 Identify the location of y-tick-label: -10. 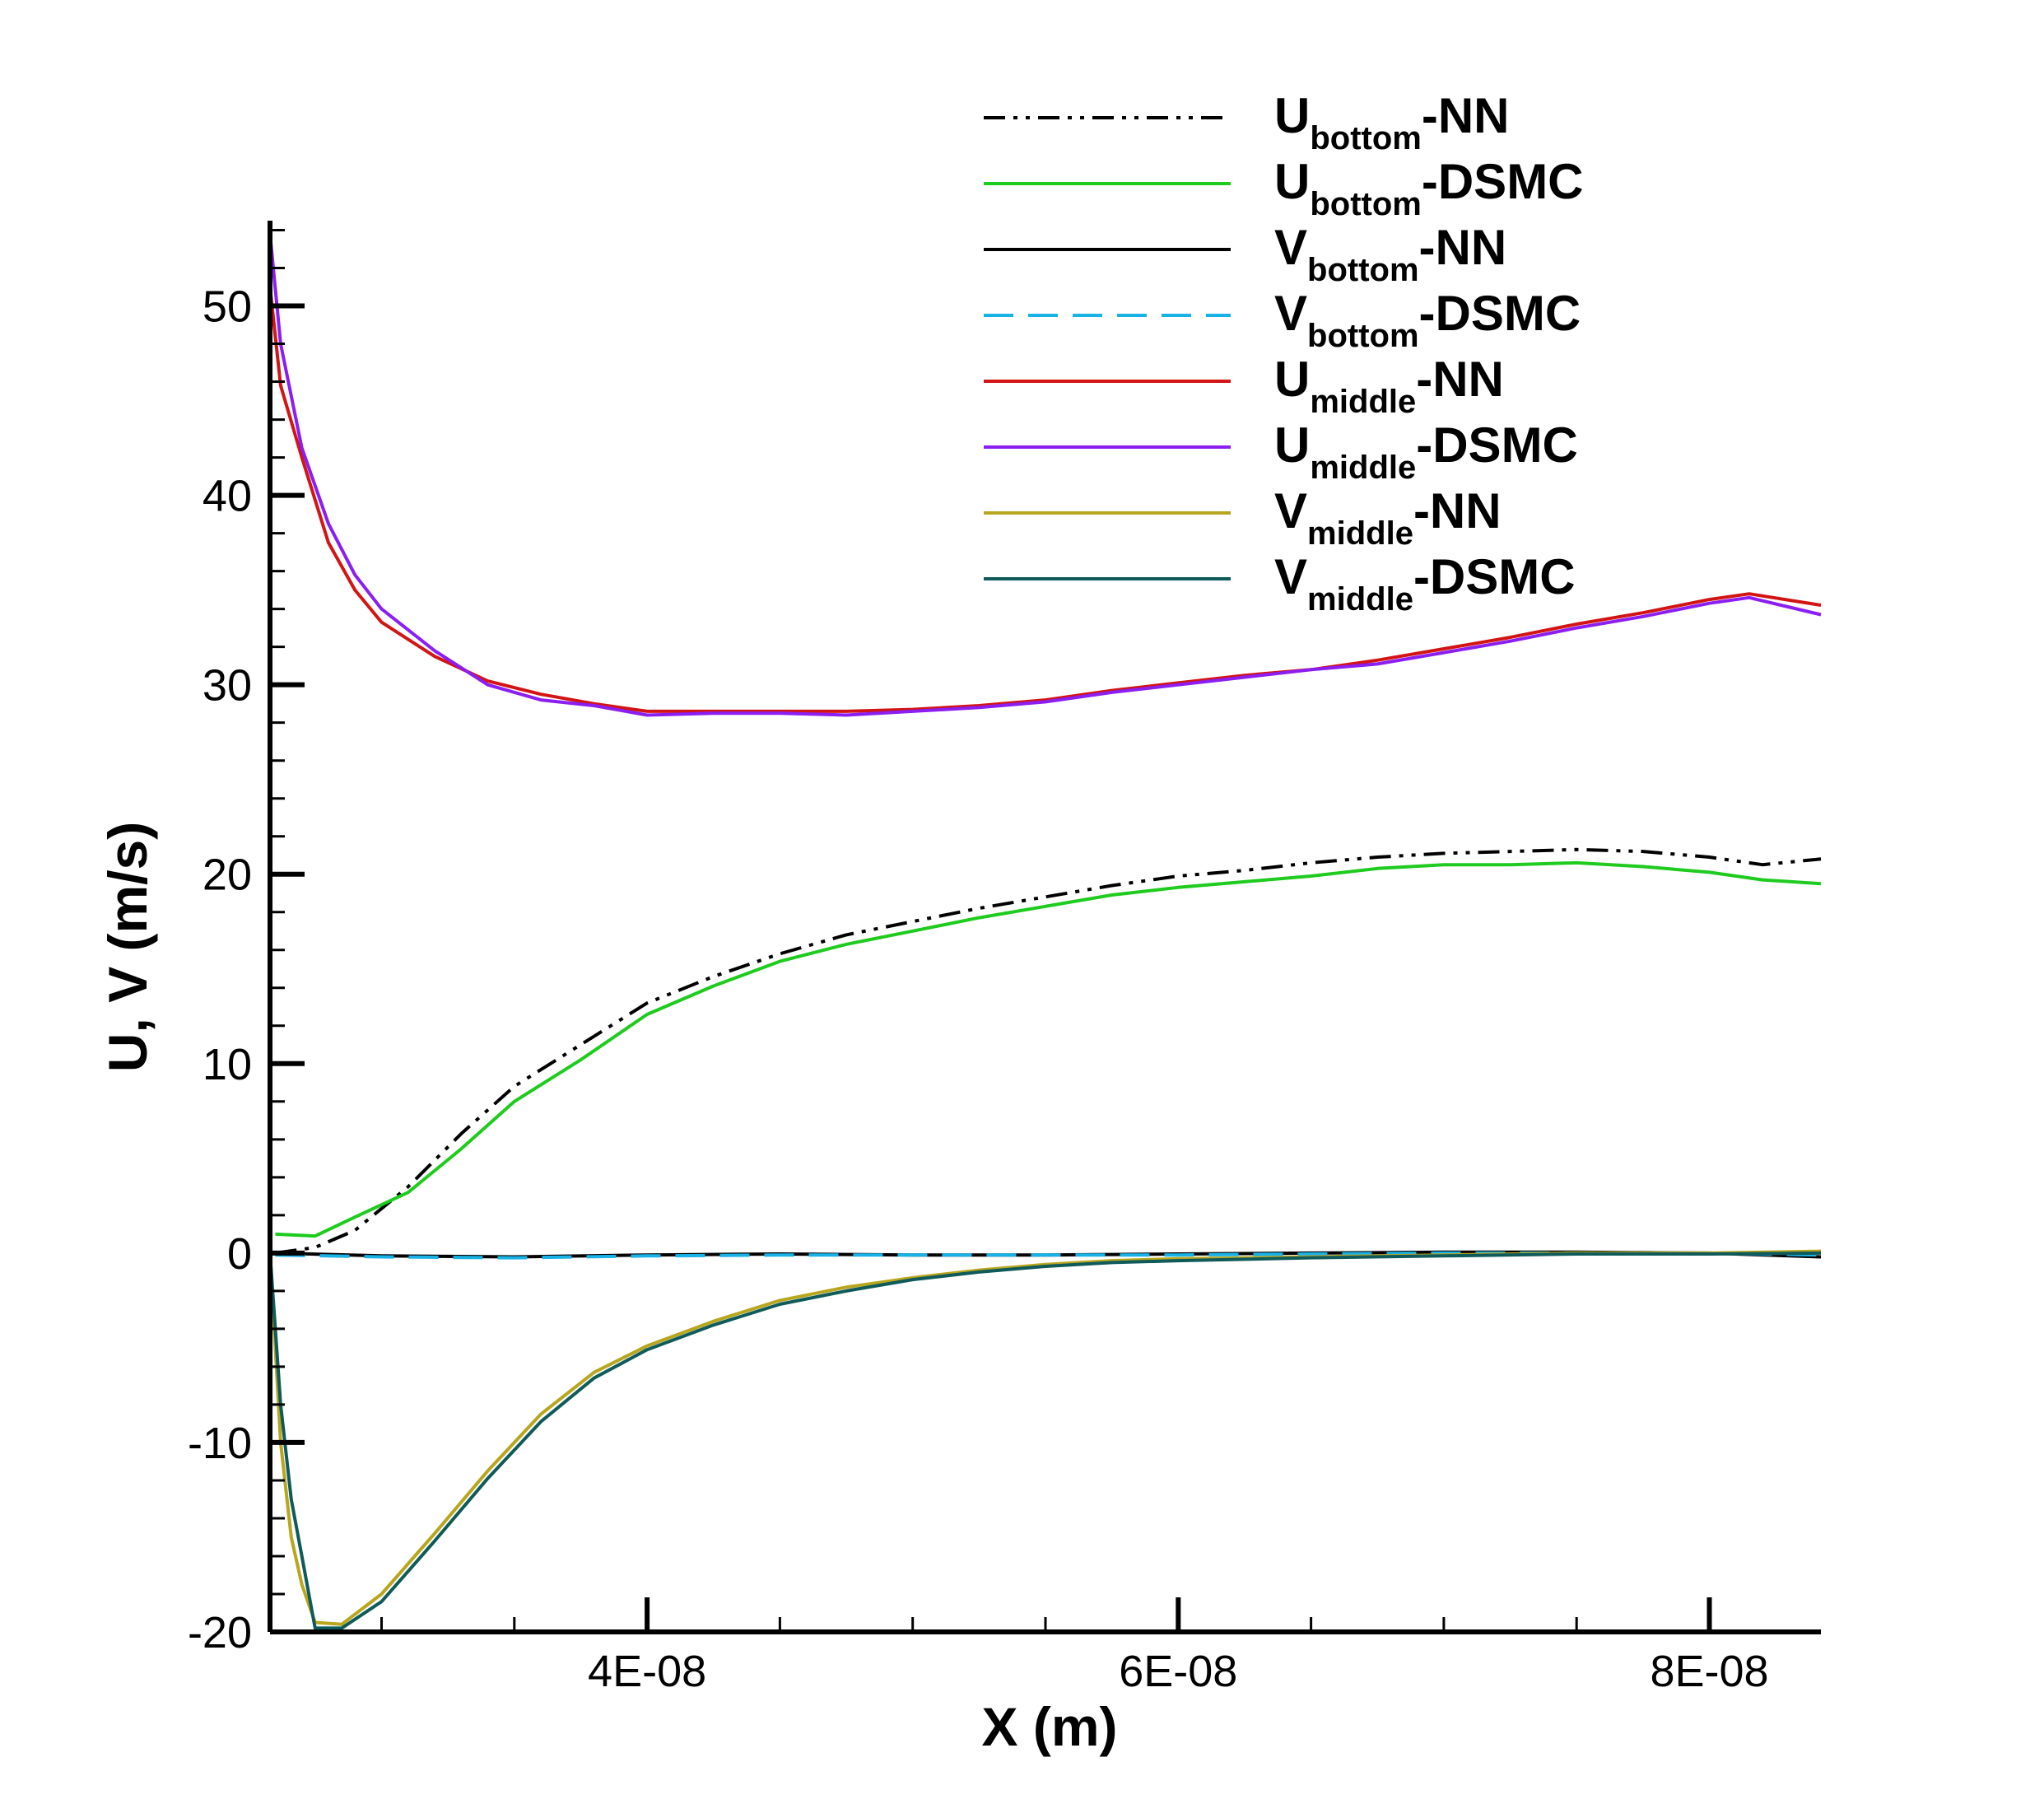
(220, 1443).